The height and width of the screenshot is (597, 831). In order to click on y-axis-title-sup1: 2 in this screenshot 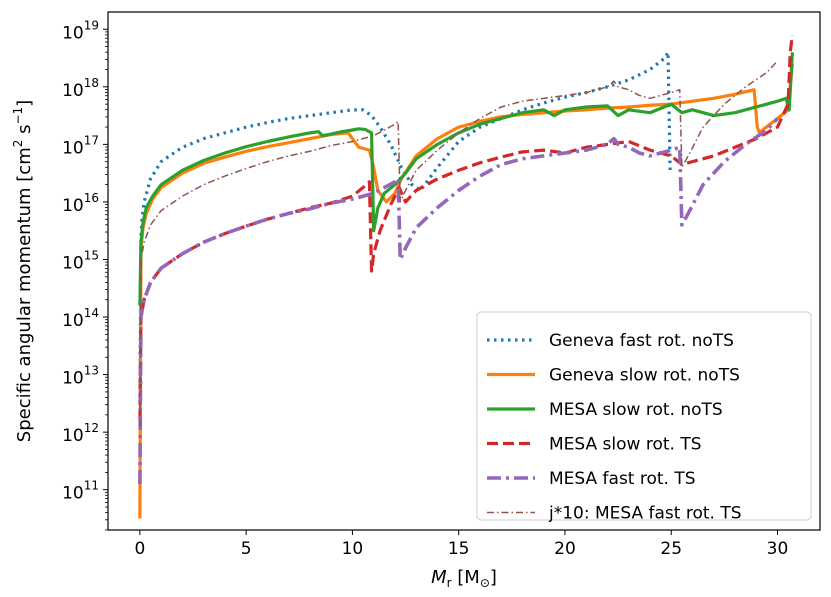, I will do `click(18, 144)`.